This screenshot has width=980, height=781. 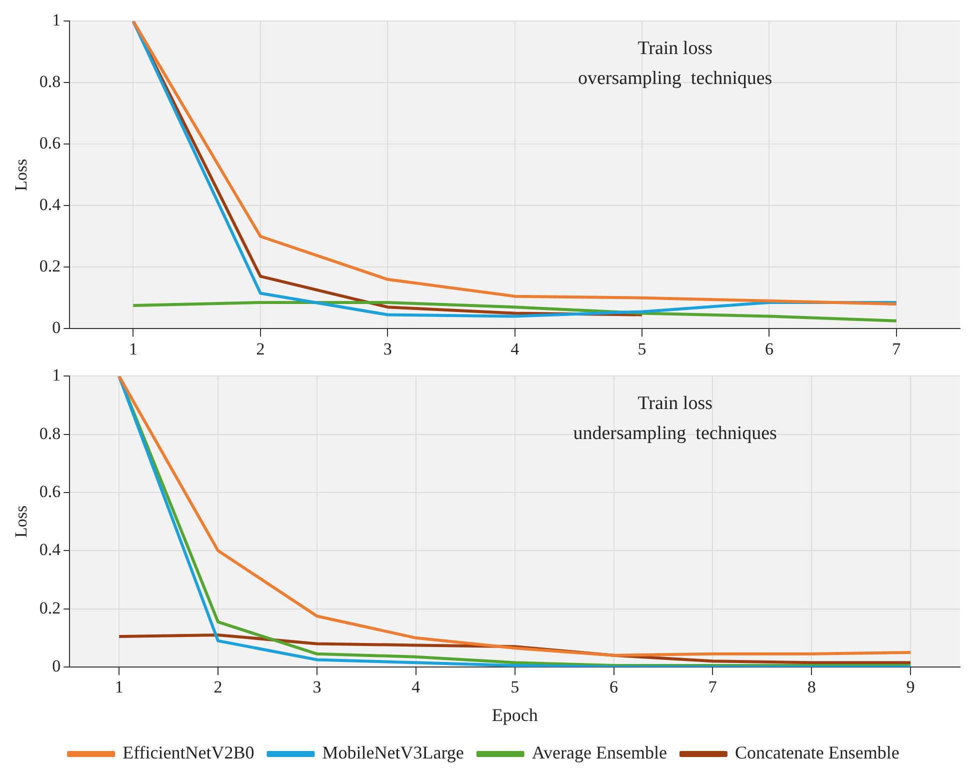 I want to click on x-tick-label: 9, so click(x=910, y=687).